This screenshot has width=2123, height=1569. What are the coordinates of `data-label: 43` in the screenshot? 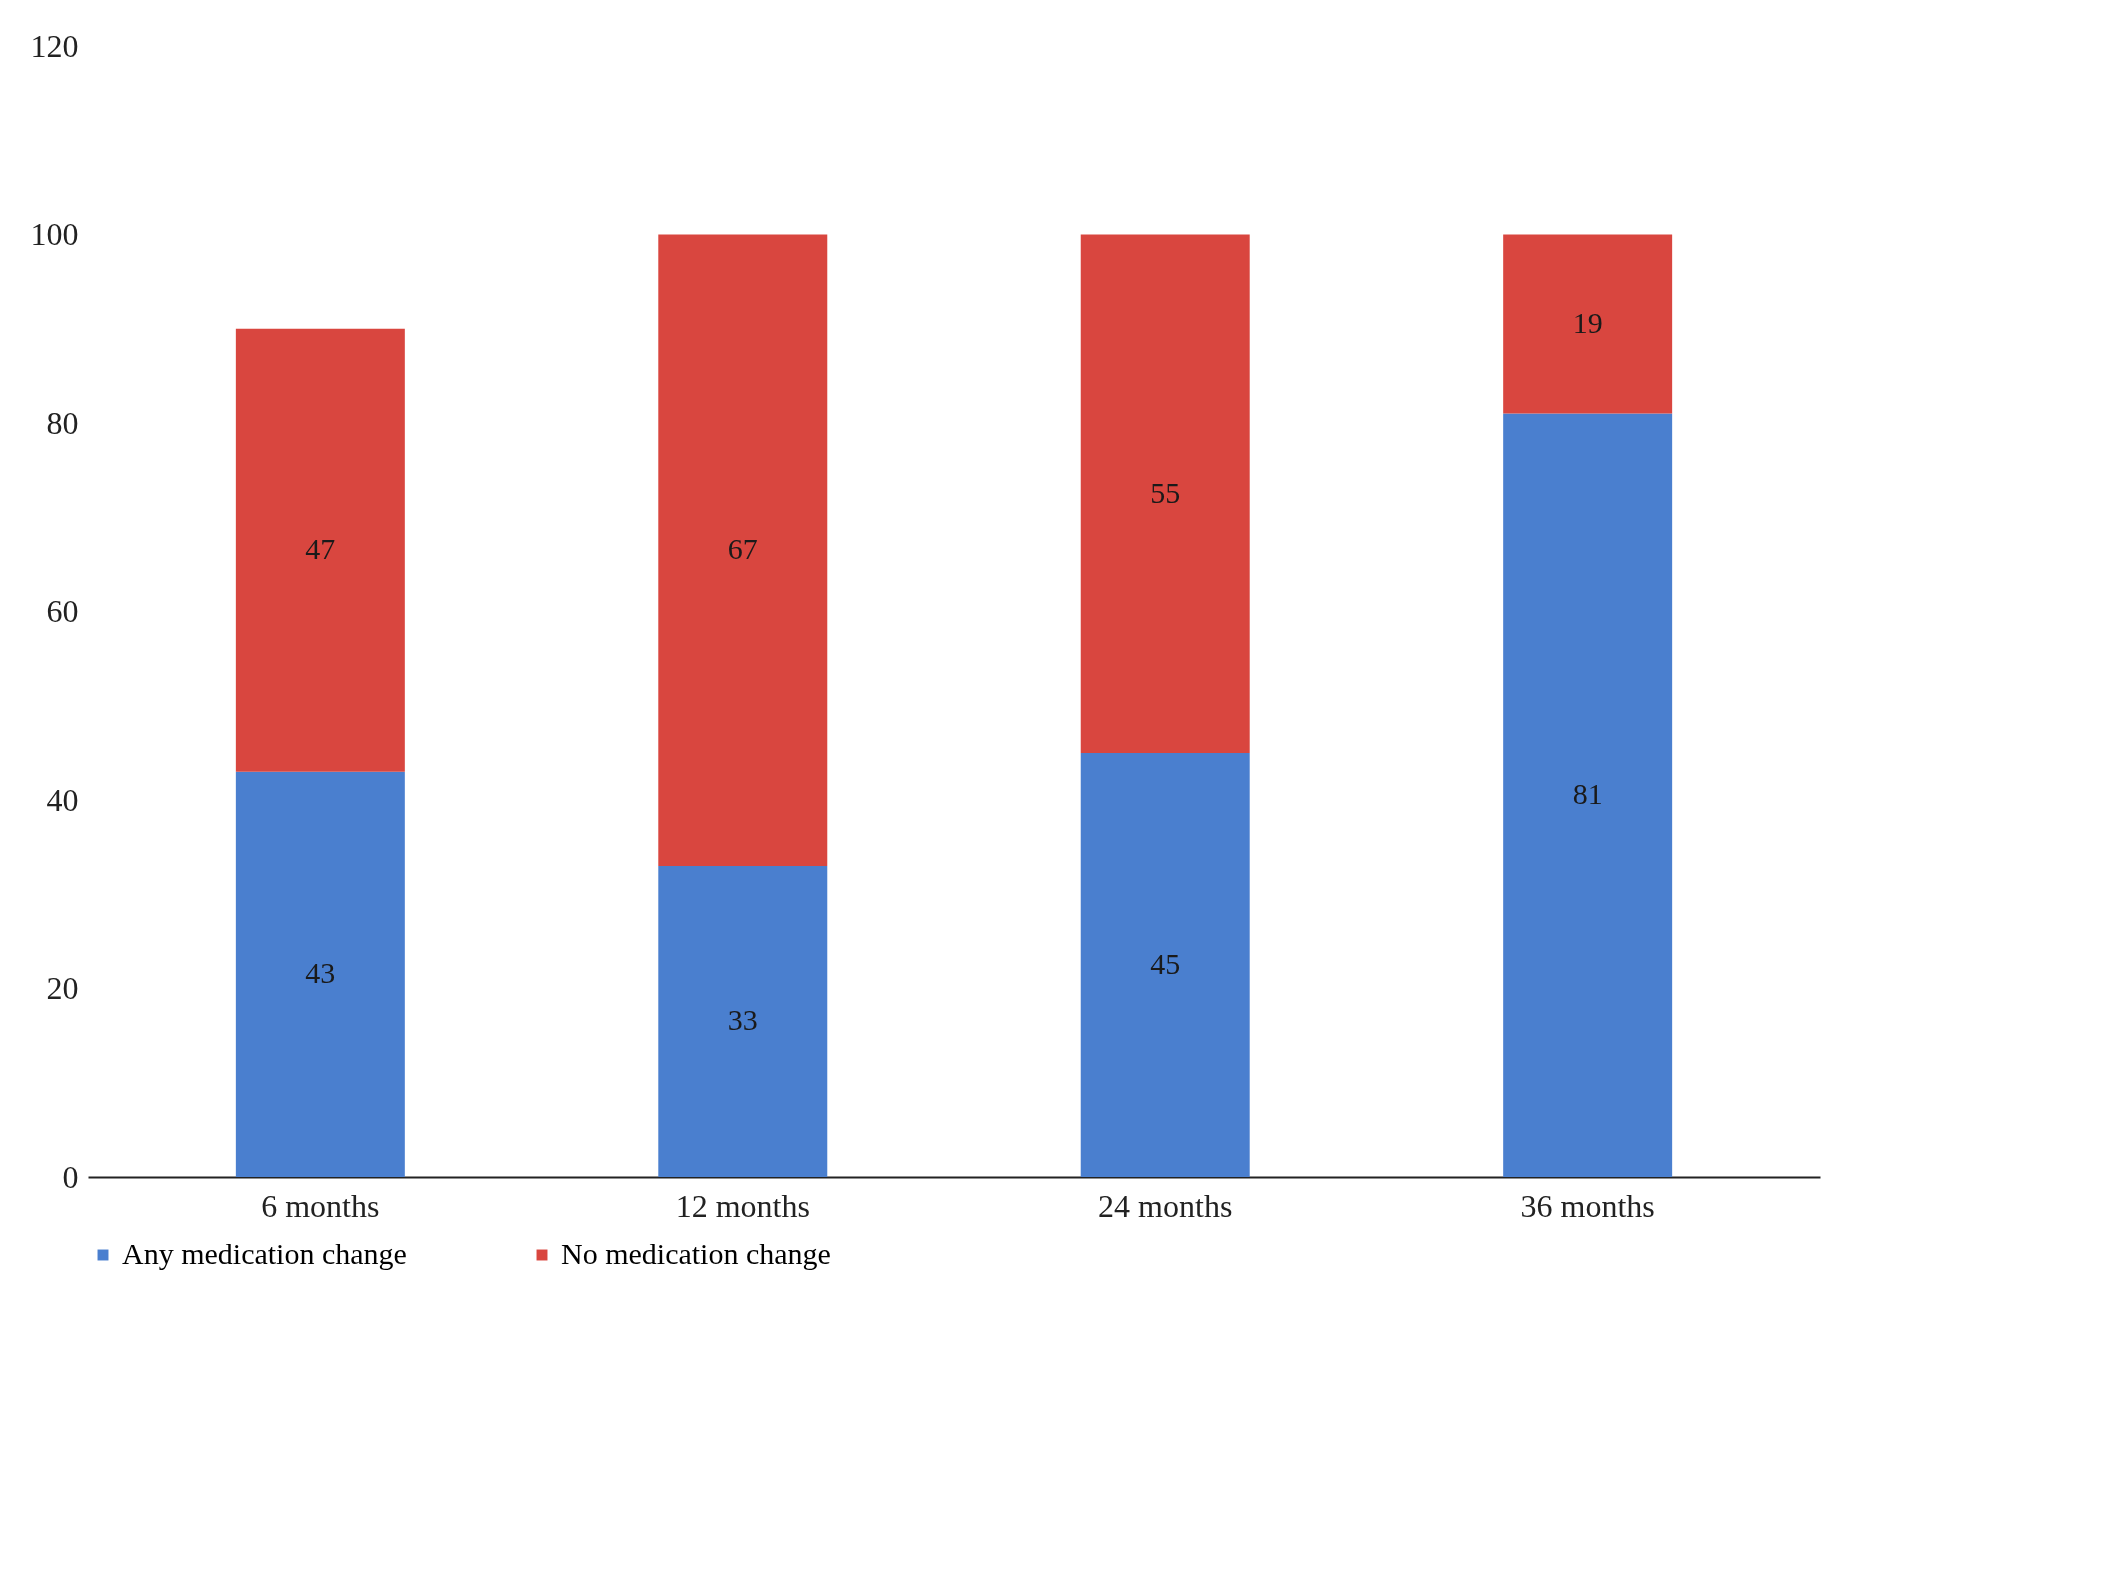 It's located at (320, 973).